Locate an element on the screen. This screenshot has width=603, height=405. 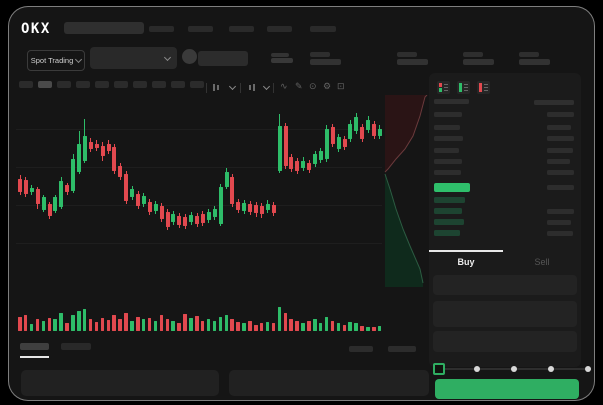
depth-chart is located at coordinates (405, 192).